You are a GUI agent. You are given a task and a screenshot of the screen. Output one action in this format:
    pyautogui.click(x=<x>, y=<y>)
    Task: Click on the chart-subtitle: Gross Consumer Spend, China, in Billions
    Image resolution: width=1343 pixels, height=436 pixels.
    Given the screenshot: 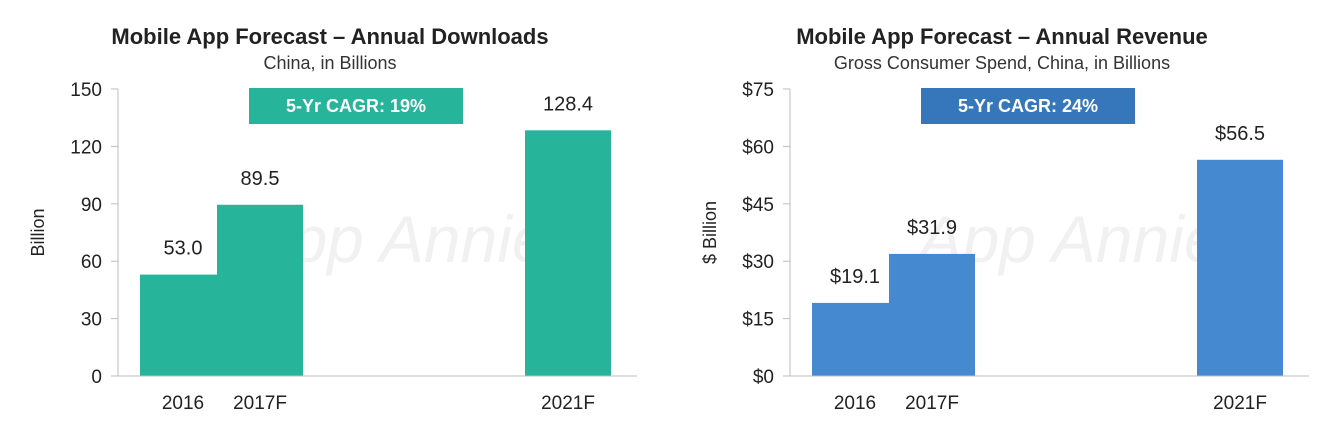 What is the action you would take?
    pyautogui.click(x=1002, y=63)
    